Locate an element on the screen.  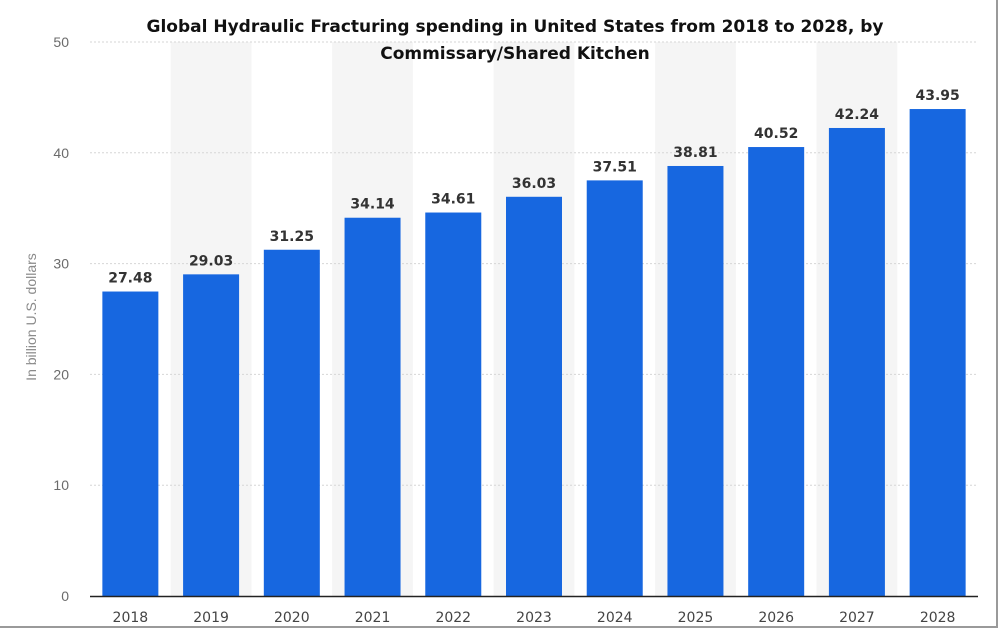
data-label-2028: 43.95 is located at coordinates (937, 96).